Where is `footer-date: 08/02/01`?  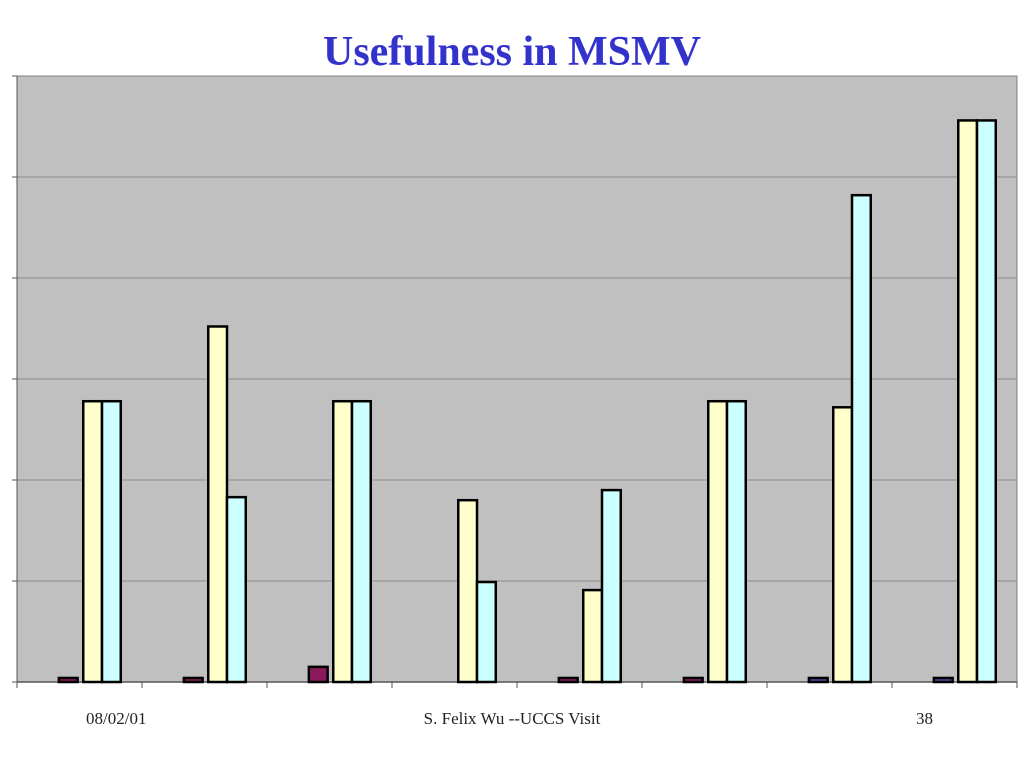
footer-date: 08/02/01 is located at coordinates (116, 718).